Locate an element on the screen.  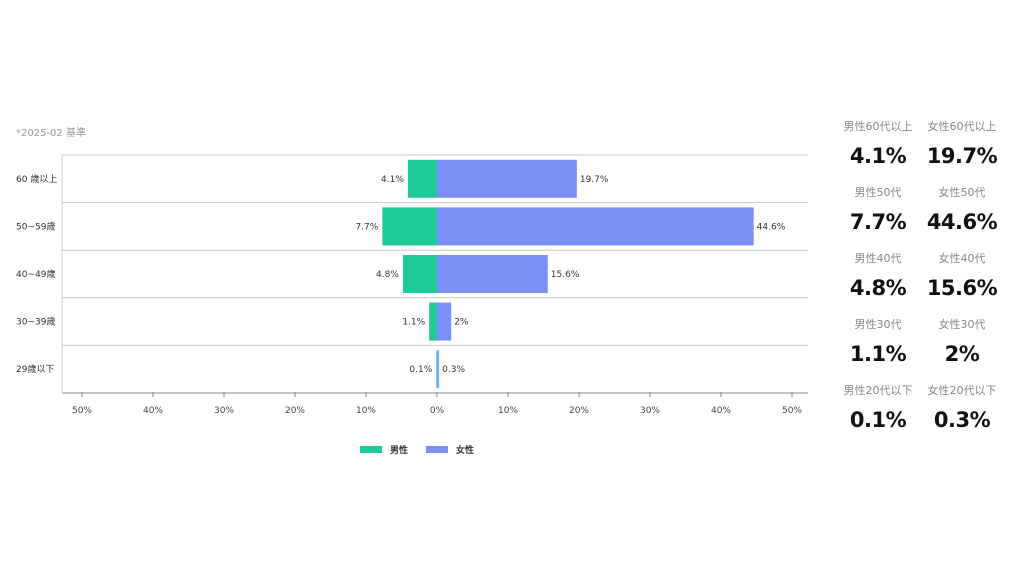
stat-male-50s: 男性50代 7.7% is located at coordinates (878, 217).